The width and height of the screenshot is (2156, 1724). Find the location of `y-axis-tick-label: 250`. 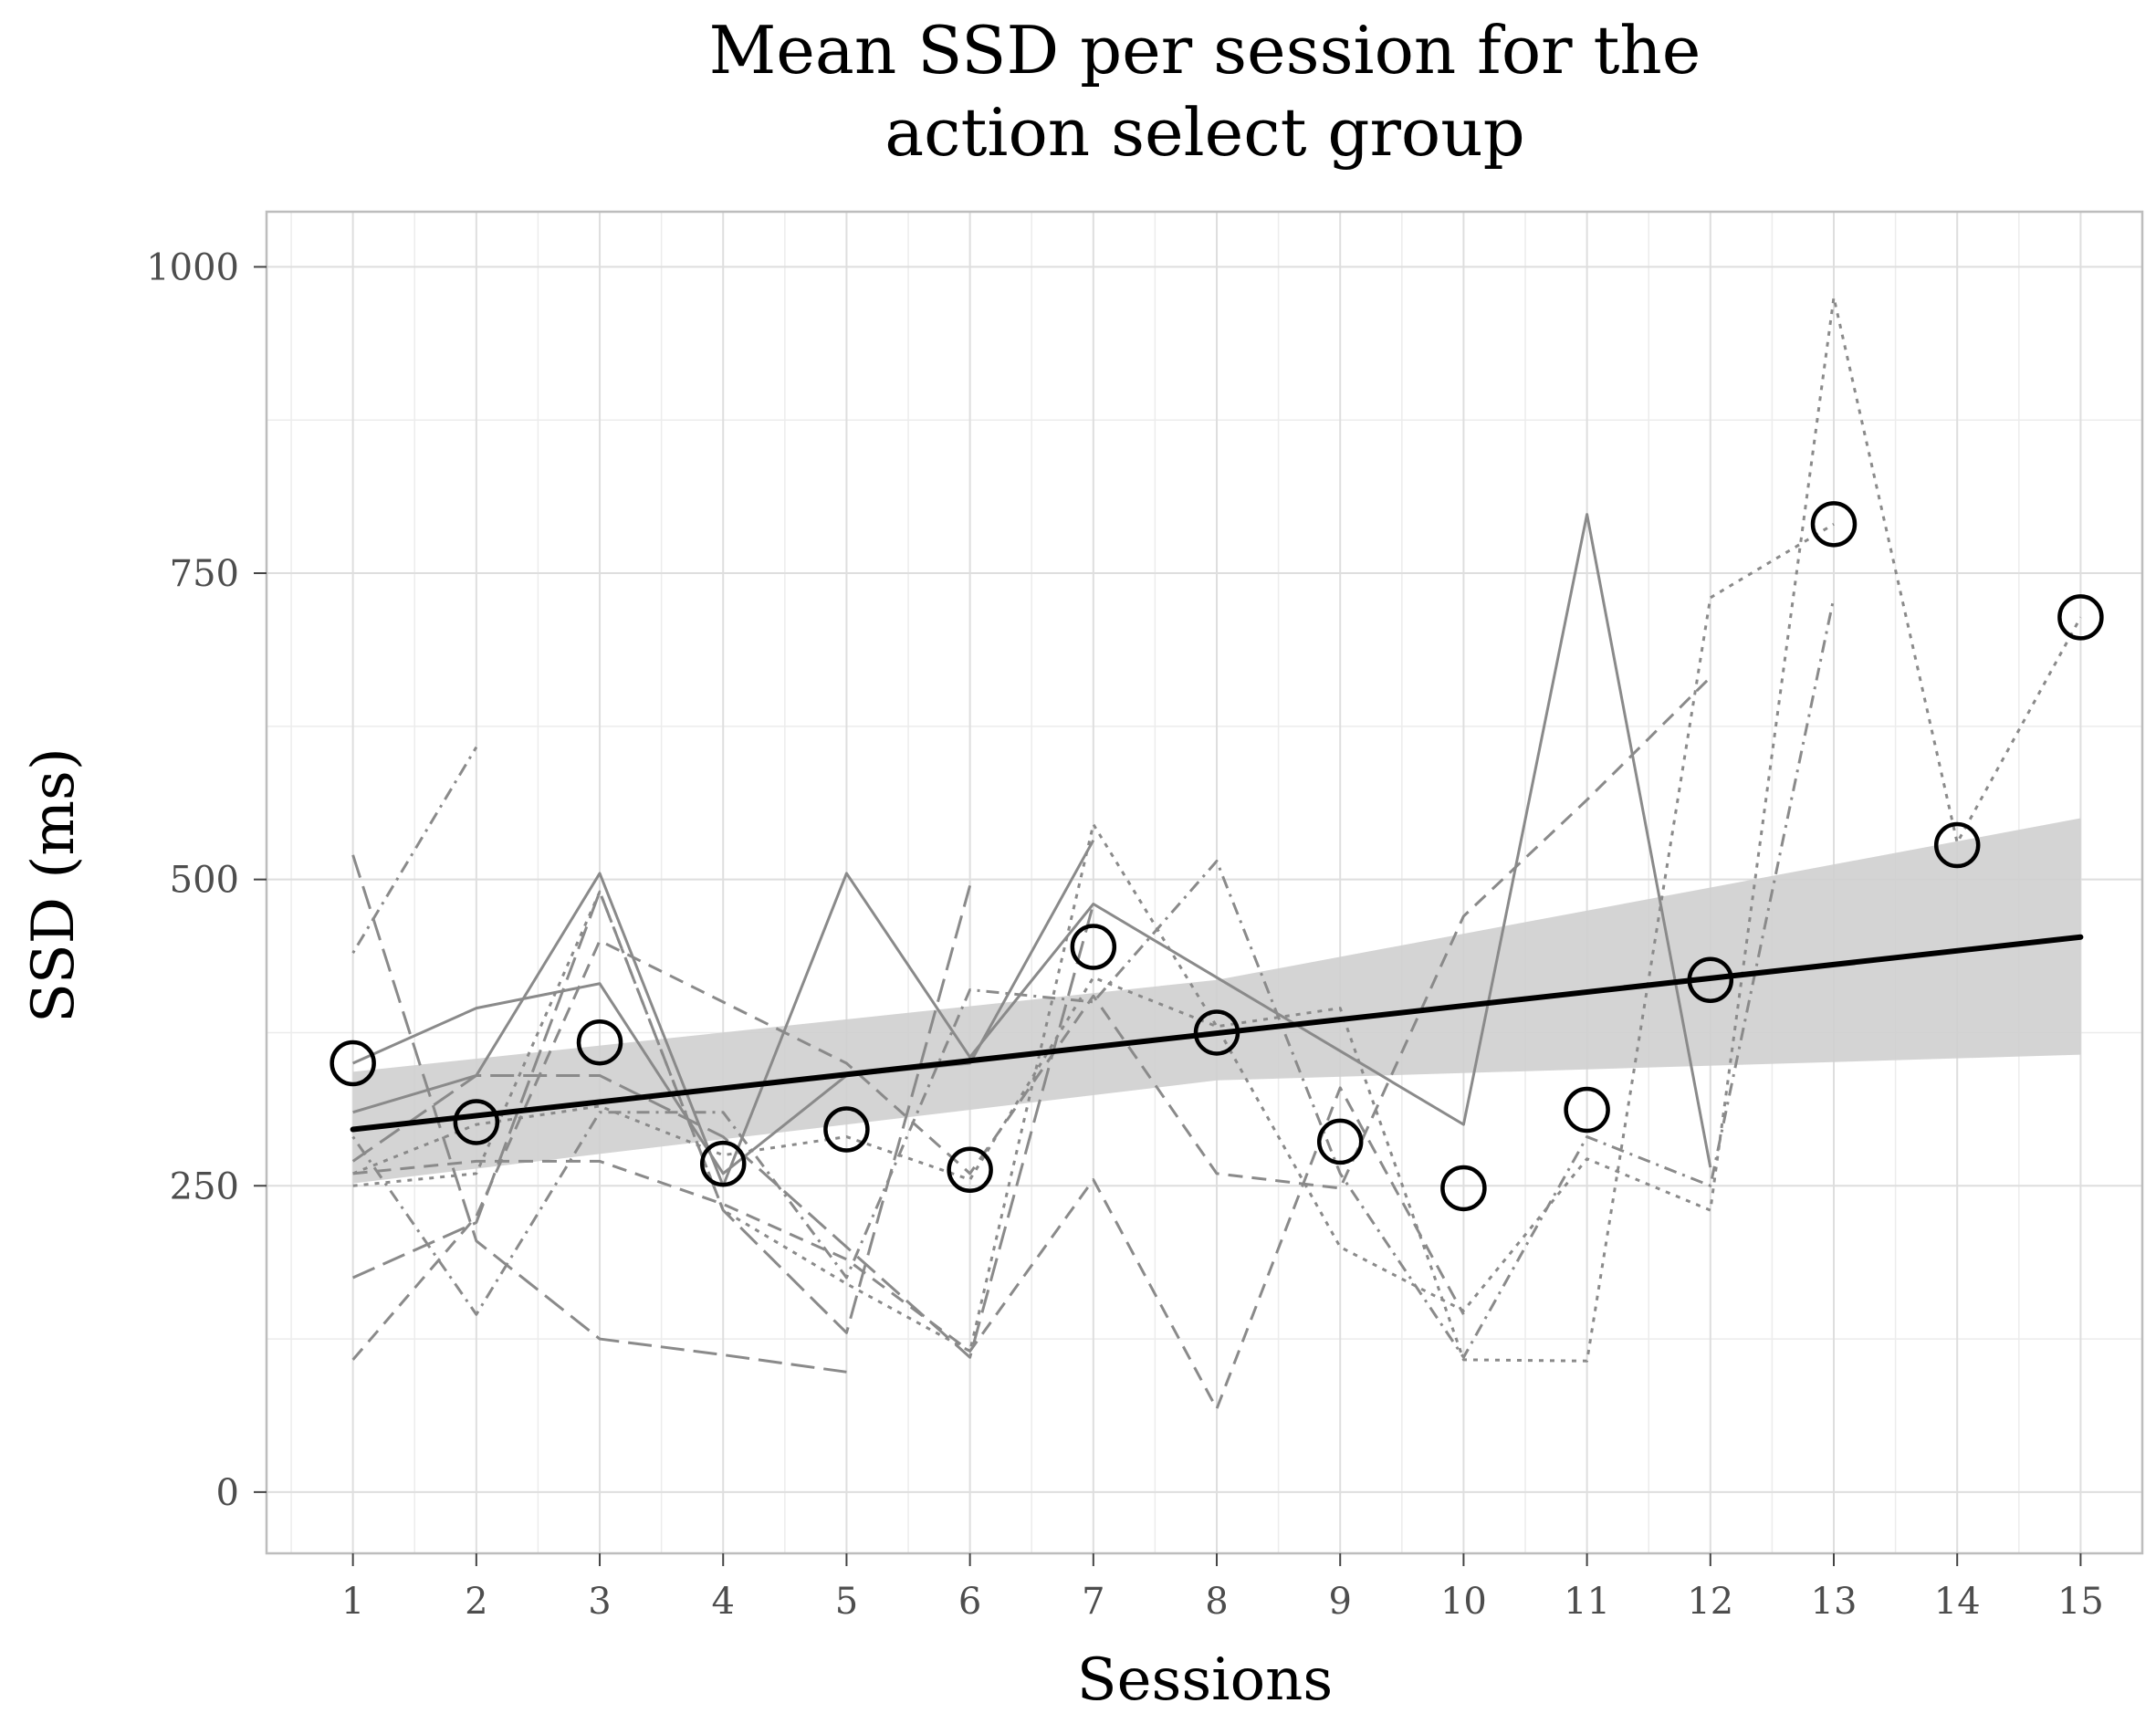

y-axis-tick-label: 250 is located at coordinates (205, 1186).